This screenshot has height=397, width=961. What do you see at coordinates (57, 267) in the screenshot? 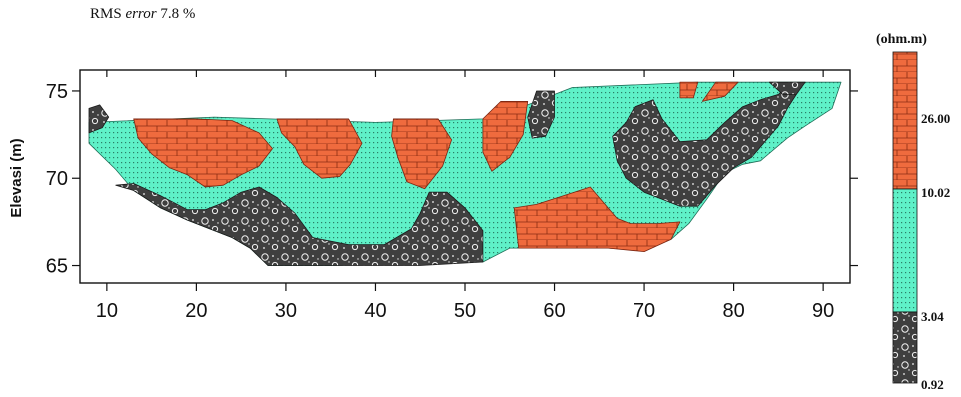
I see `y-tick-label: 65` at bounding box center [57, 267].